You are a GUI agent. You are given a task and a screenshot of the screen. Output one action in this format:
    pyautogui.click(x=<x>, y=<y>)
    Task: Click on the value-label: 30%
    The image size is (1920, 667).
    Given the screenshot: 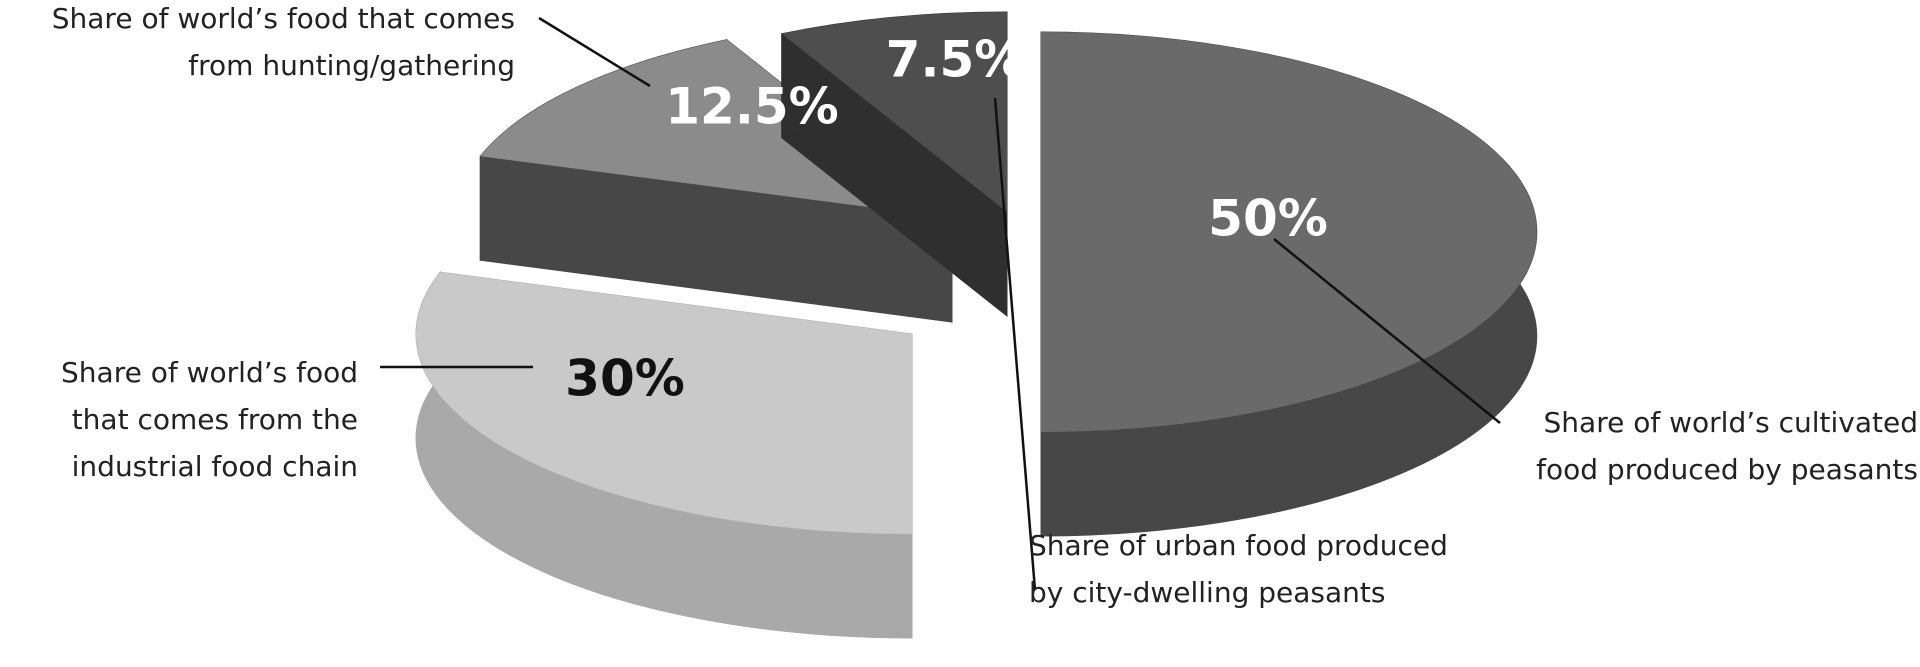 What is the action you would take?
    pyautogui.click(x=625, y=379)
    